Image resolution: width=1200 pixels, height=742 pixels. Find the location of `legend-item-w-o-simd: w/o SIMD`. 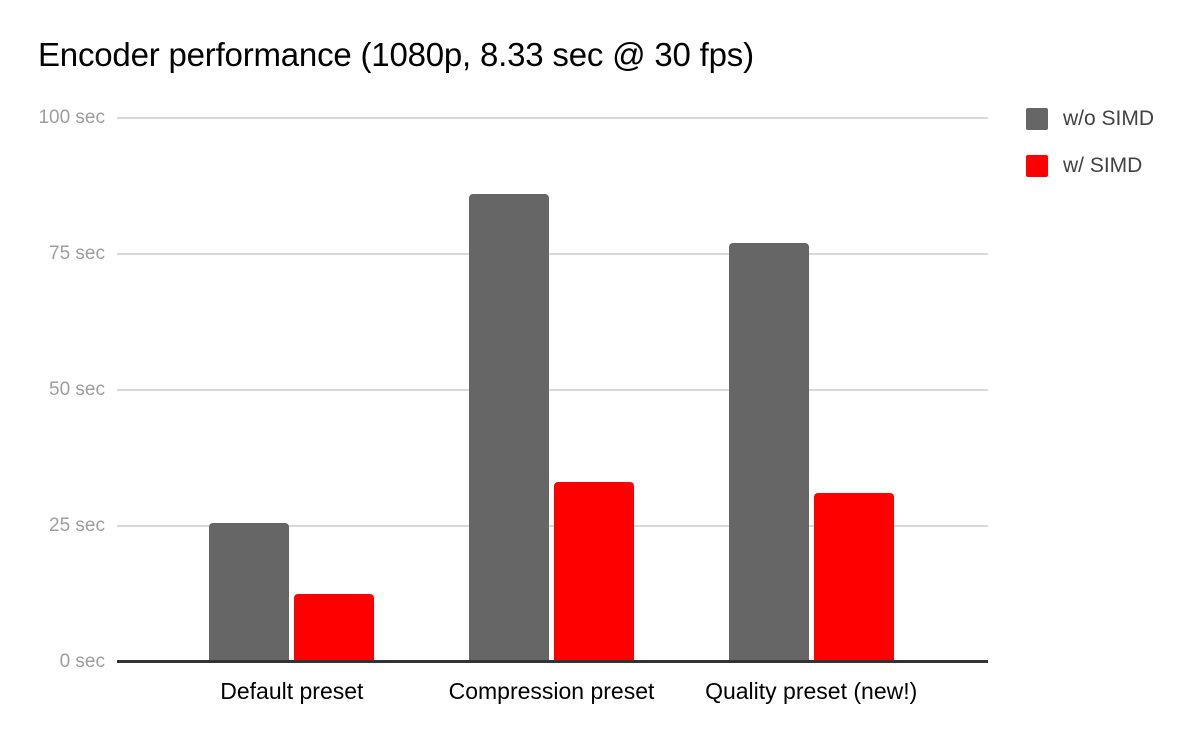

legend-item-w-o-simd: w/o SIMD is located at coordinates (1090, 119).